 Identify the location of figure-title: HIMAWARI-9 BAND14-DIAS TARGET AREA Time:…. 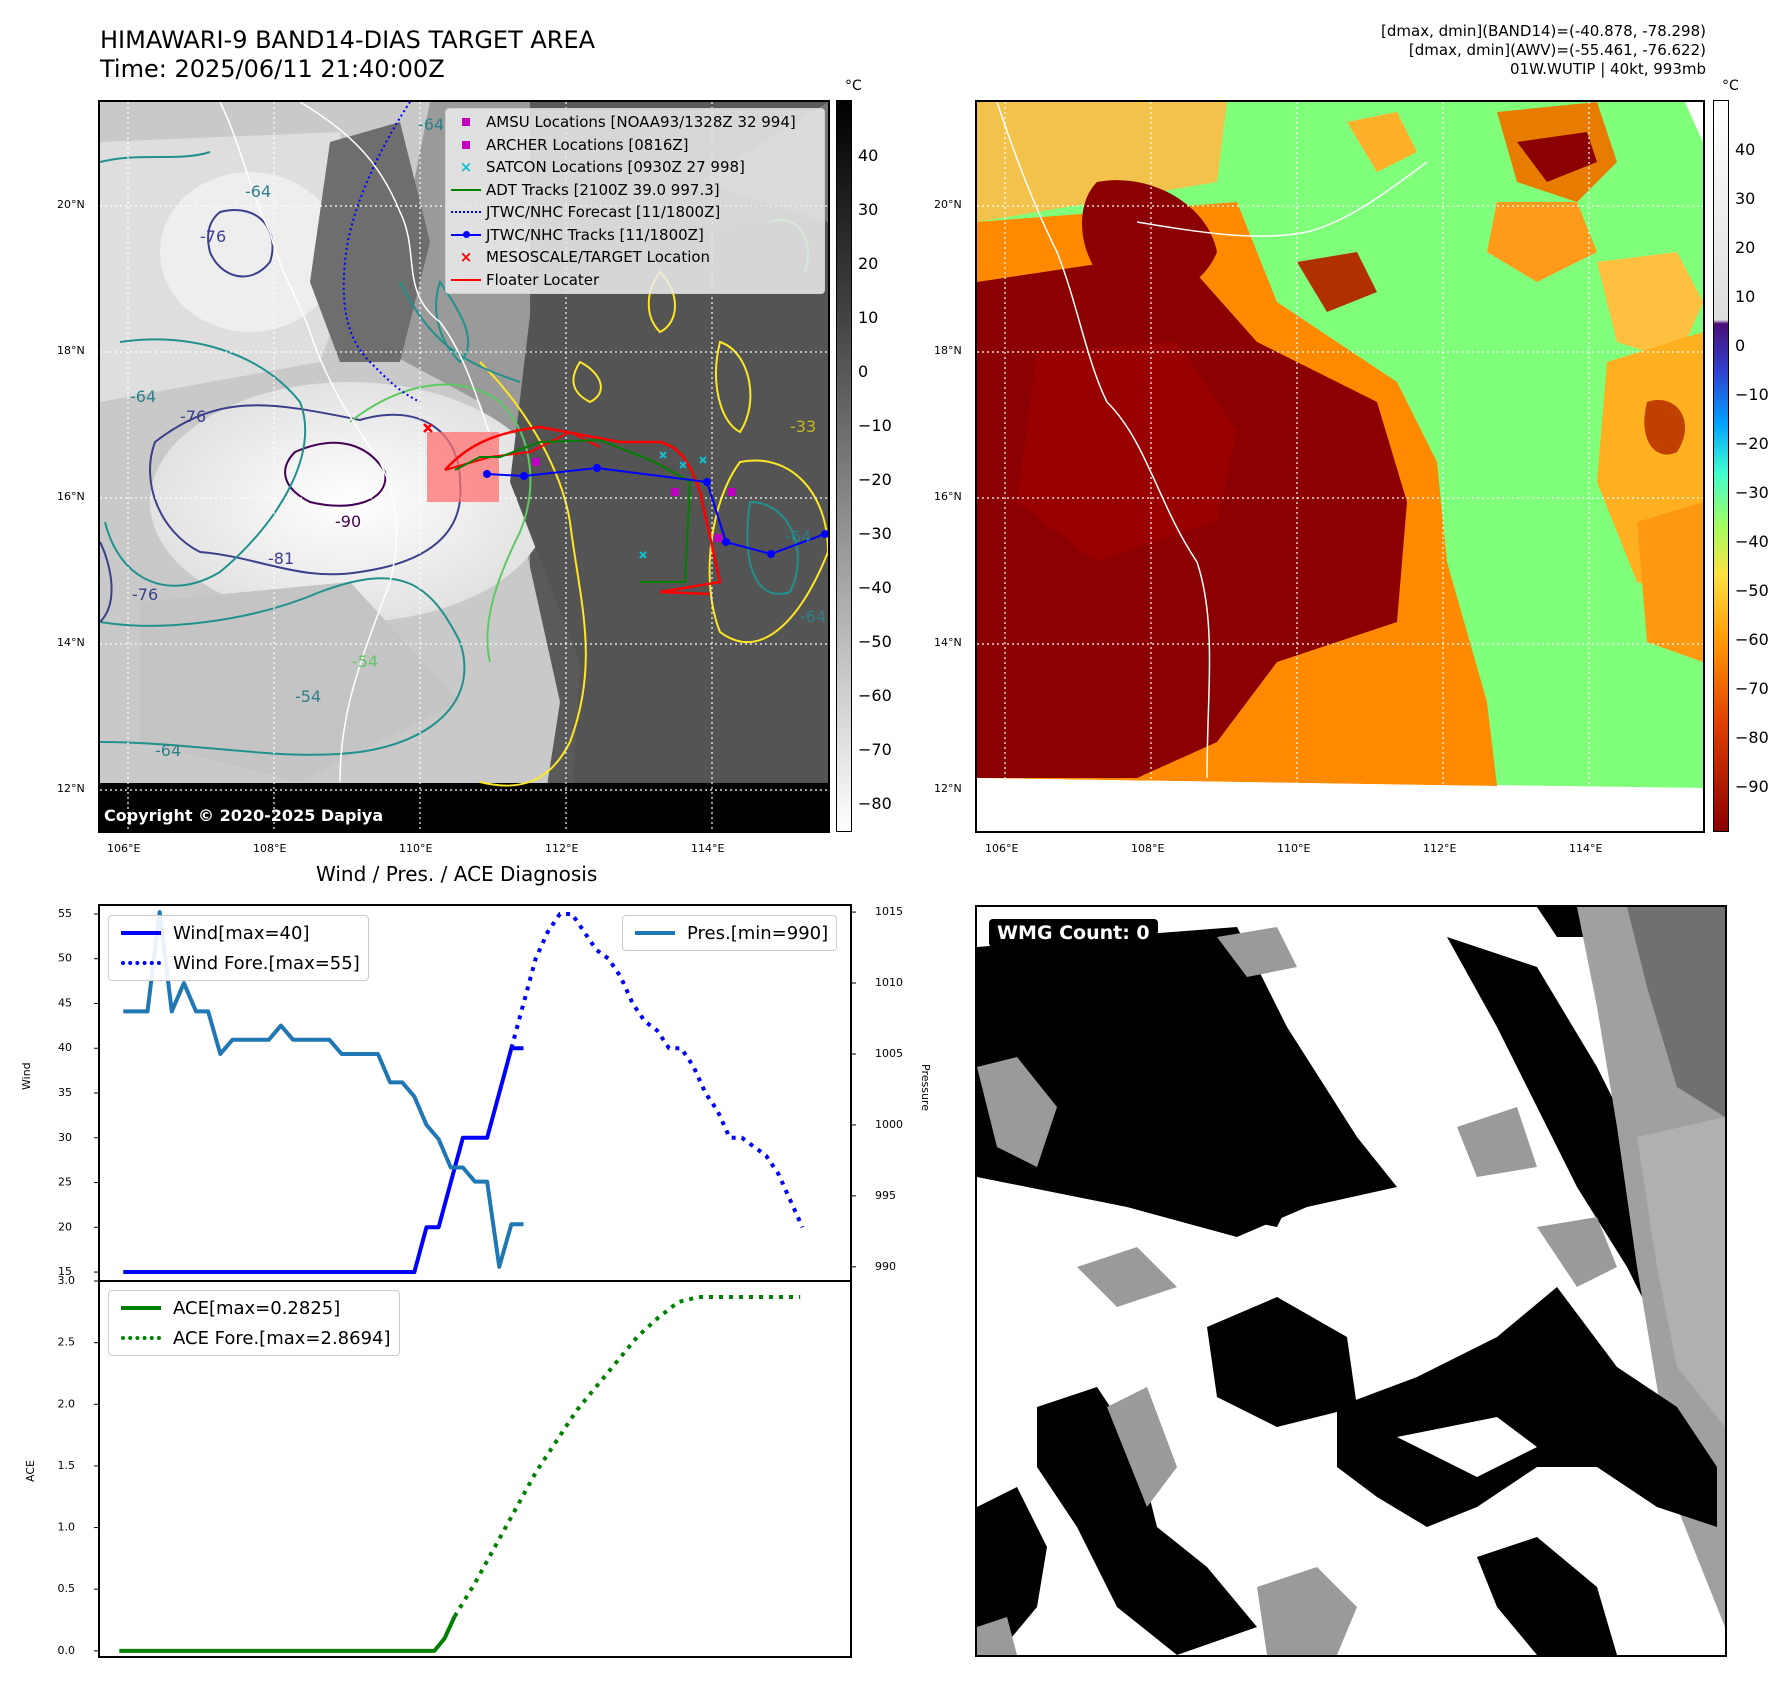
(347, 55).